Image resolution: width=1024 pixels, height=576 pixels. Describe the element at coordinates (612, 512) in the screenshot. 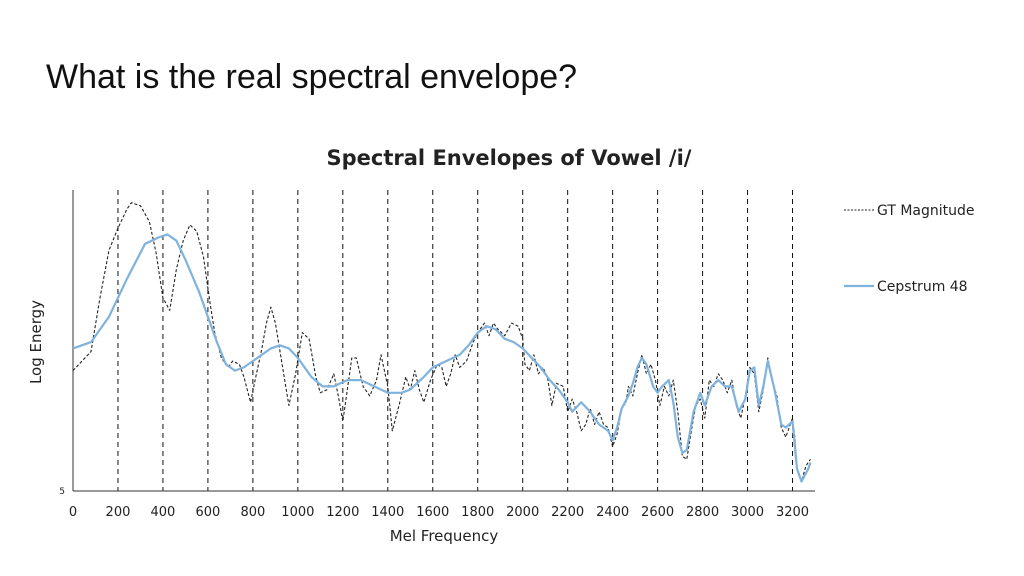

I see `x-tick-label-2400: 2400` at that location.